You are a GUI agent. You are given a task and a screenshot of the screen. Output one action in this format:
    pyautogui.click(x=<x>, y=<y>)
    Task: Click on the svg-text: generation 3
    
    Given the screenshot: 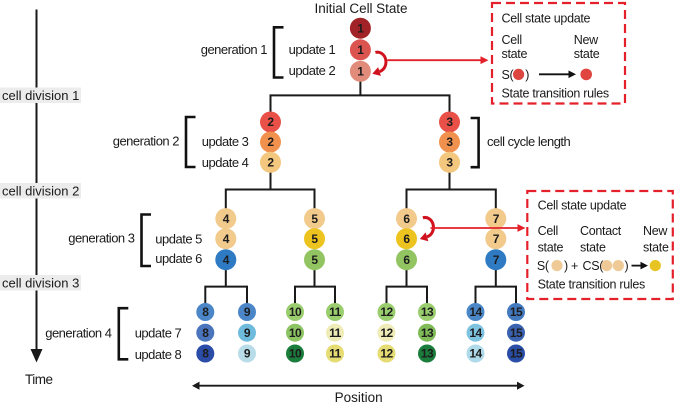 What is the action you would take?
    pyautogui.click(x=101, y=238)
    